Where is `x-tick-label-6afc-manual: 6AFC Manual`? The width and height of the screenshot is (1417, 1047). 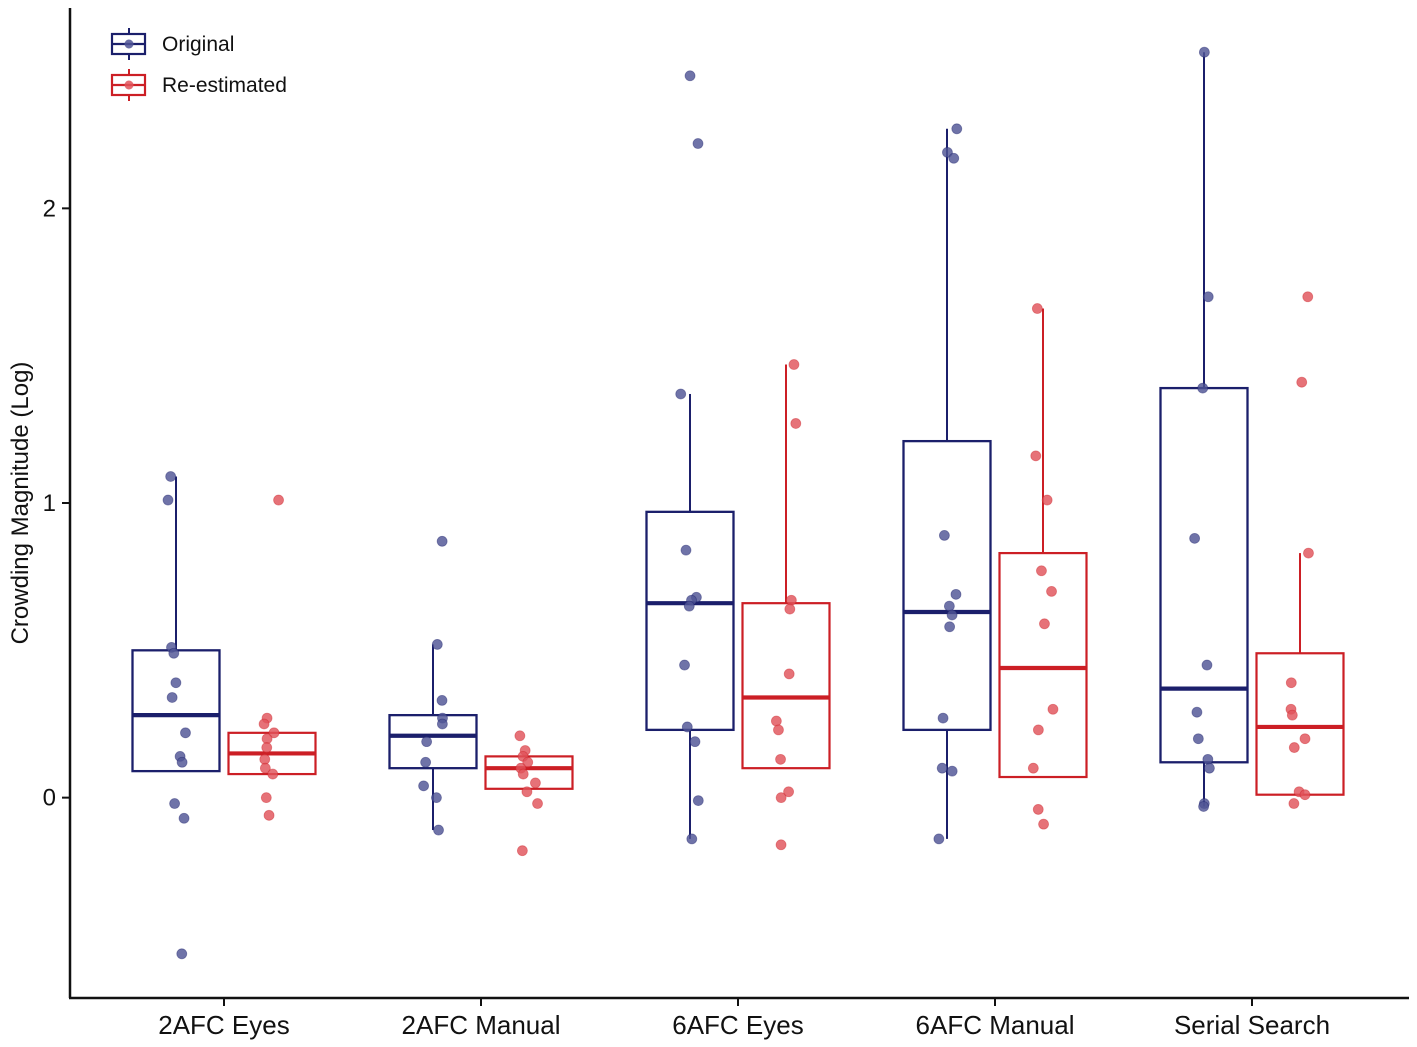
x-tick-label-6afc-manual: 6AFC Manual is located at coordinates (995, 1025).